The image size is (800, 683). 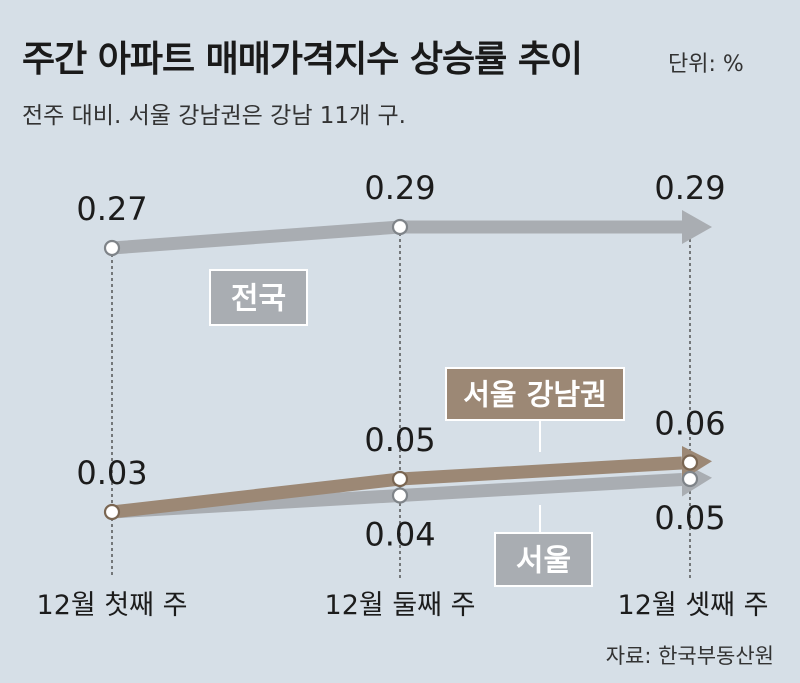 I want to click on series-name-label: 서울, so click(x=543, y=560).